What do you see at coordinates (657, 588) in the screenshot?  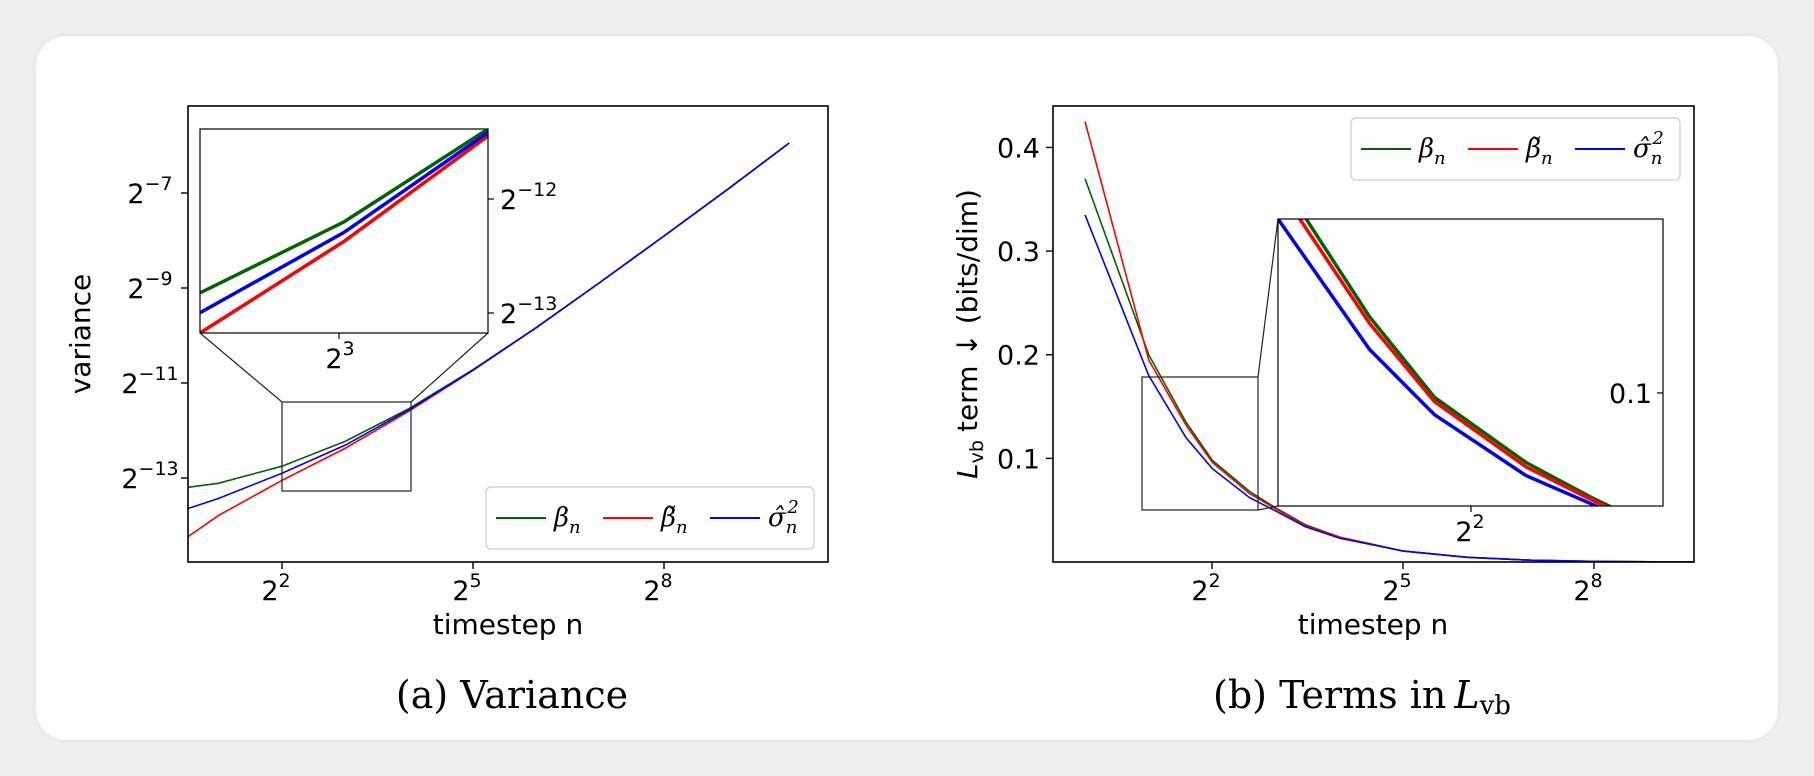 I see `chart-a-xtick-2: 28` at bounding box center [657, 588].